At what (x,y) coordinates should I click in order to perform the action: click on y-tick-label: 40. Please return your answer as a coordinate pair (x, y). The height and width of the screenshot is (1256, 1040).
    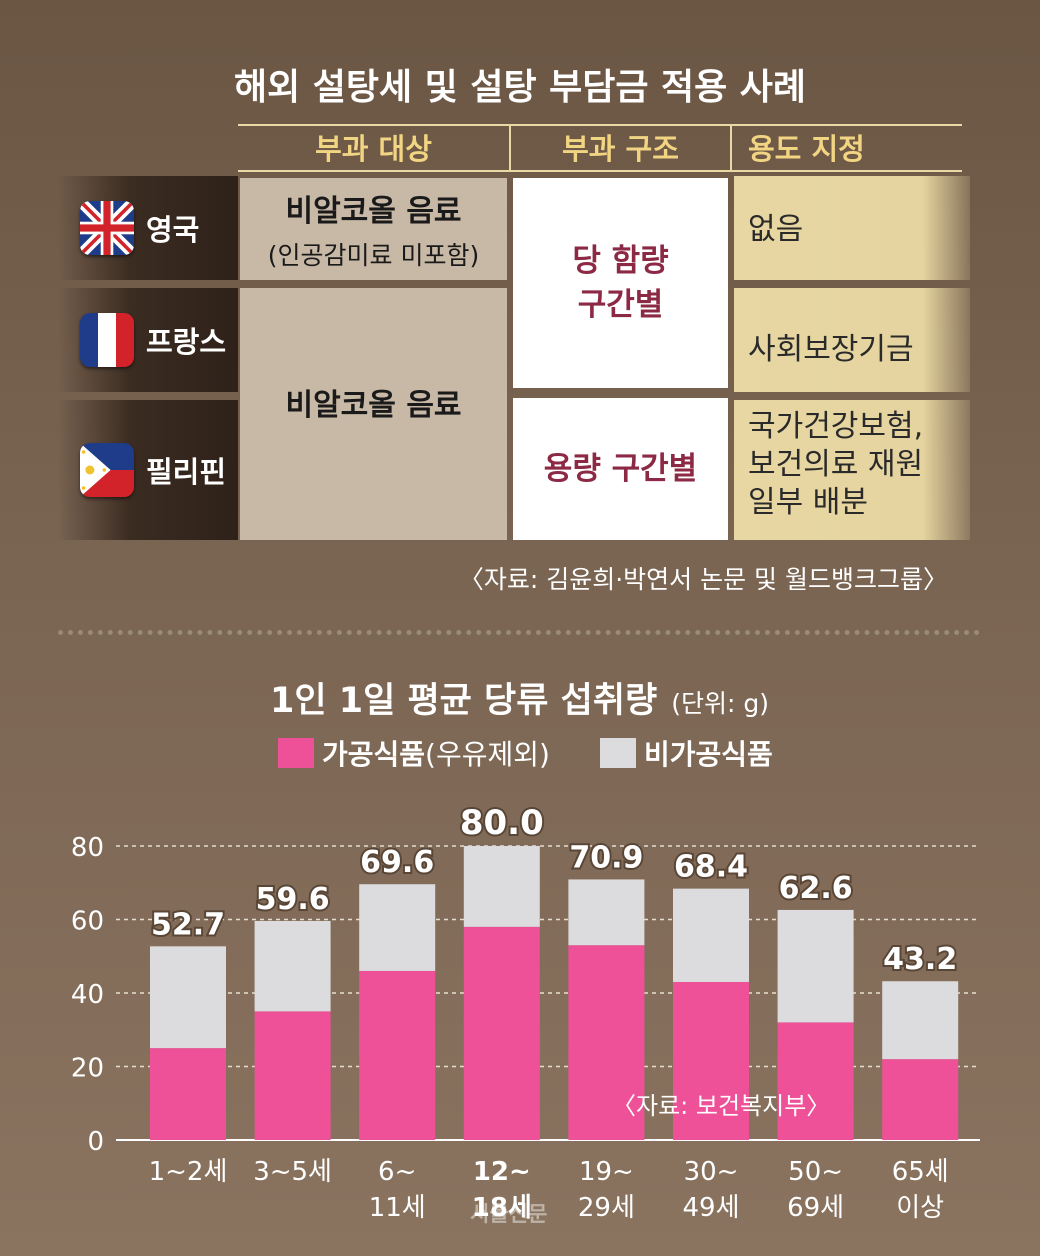
    Looking at the image, I should click on (87, 995).